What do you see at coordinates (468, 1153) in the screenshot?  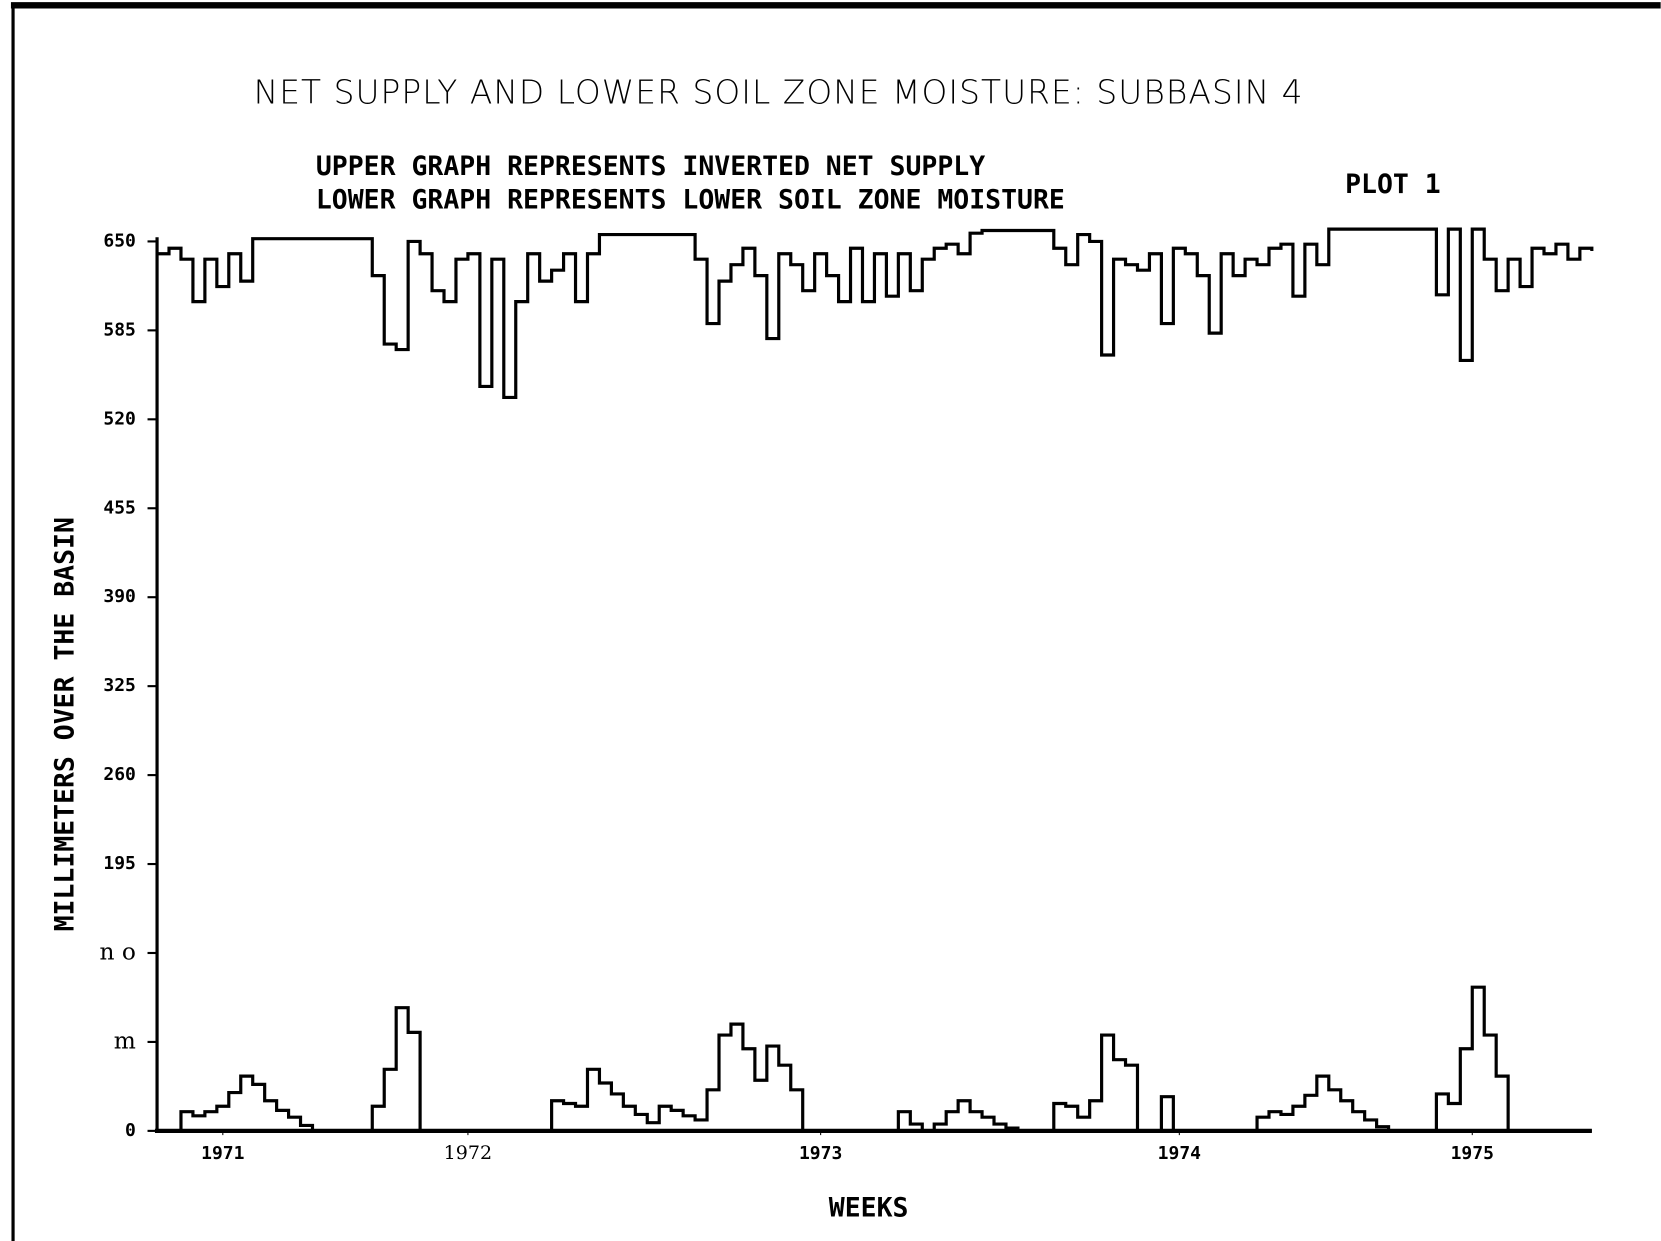 I see `x-tick-label: 1972` at bounding box center [468, 1153].